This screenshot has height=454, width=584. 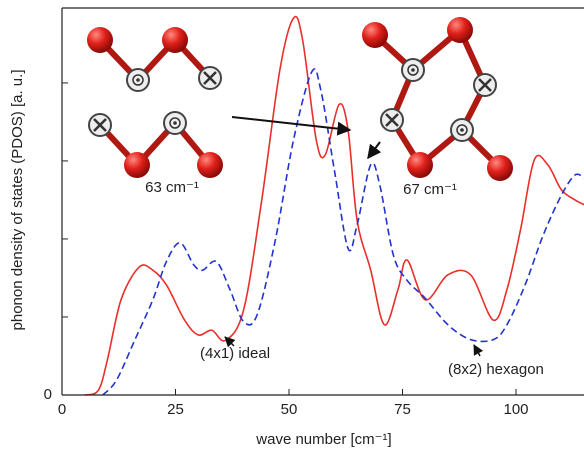 I want to click on molecule-left, so click(x=155, y=102).